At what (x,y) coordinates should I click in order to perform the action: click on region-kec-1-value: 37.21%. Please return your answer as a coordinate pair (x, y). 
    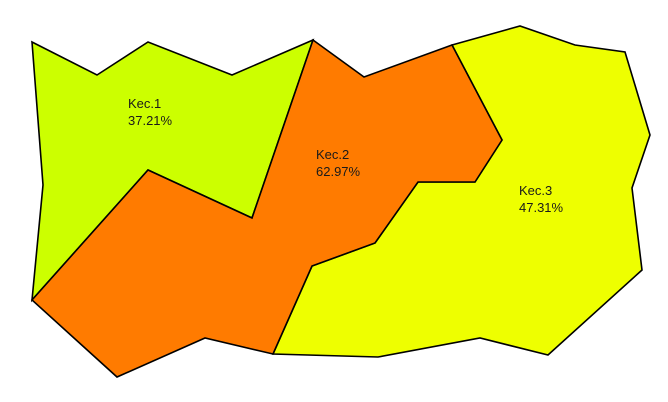
    Looking at the image, I should click on (150, 120).